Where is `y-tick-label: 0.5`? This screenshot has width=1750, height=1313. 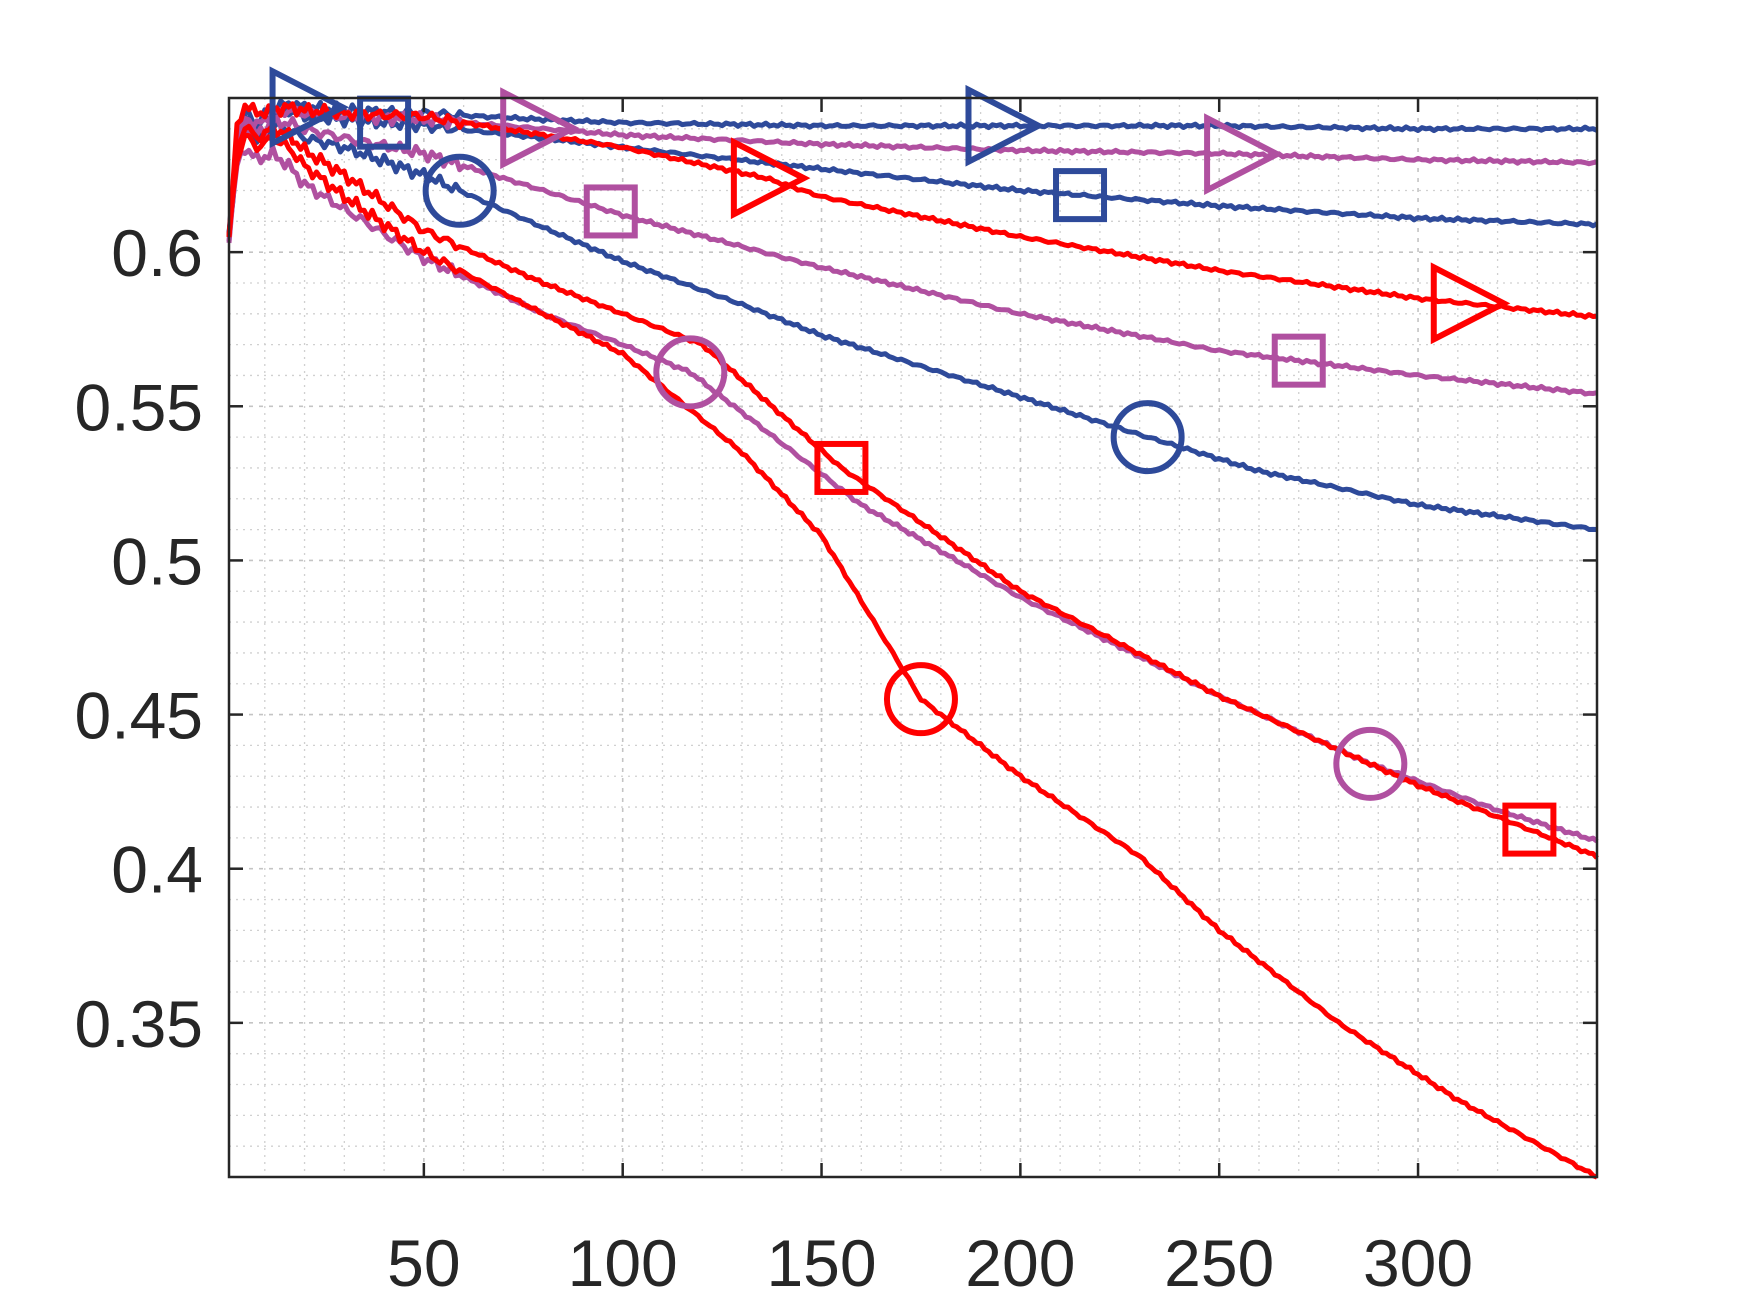
y-tick-label: 0.5 is located at coordinates (157, 561).